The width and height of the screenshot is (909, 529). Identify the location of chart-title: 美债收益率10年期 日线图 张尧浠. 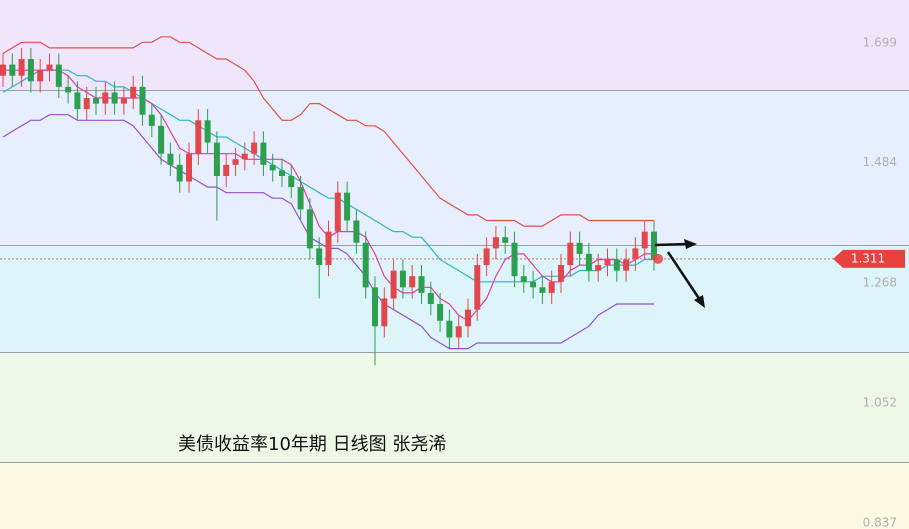
(312, 444).